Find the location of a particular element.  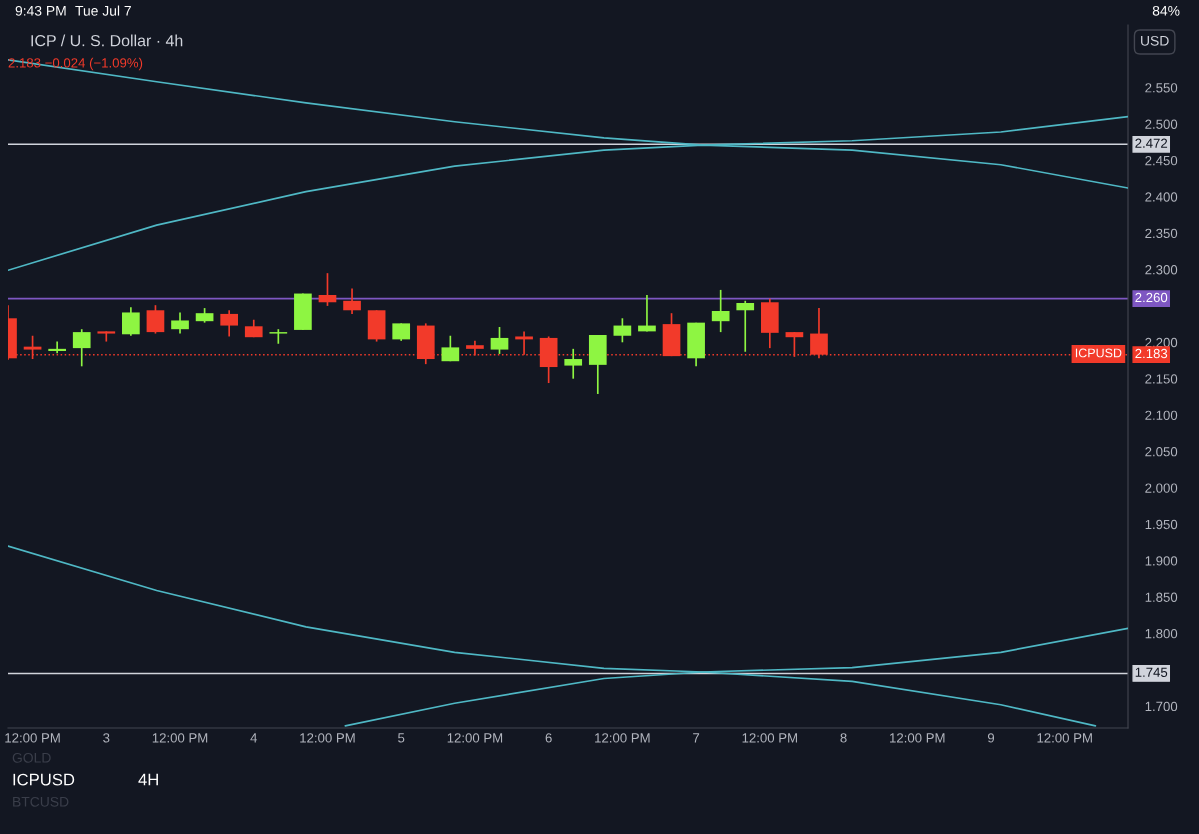

y-tick-label: 2.300 is located at coordinates (1161, 270).